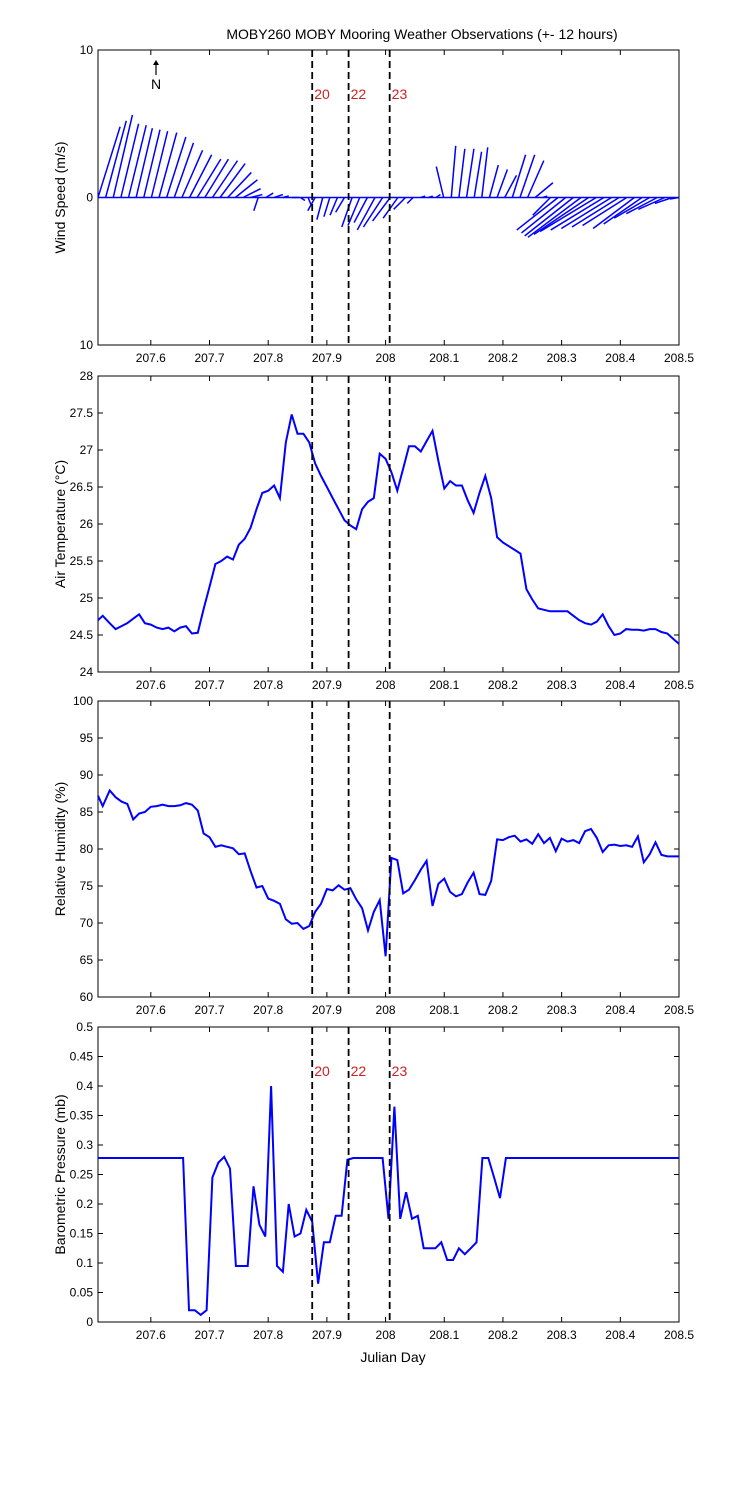 The width and height of the screenshot is (750, 1500). I want to click on event-marker-label: 22, so click(359, 1071).